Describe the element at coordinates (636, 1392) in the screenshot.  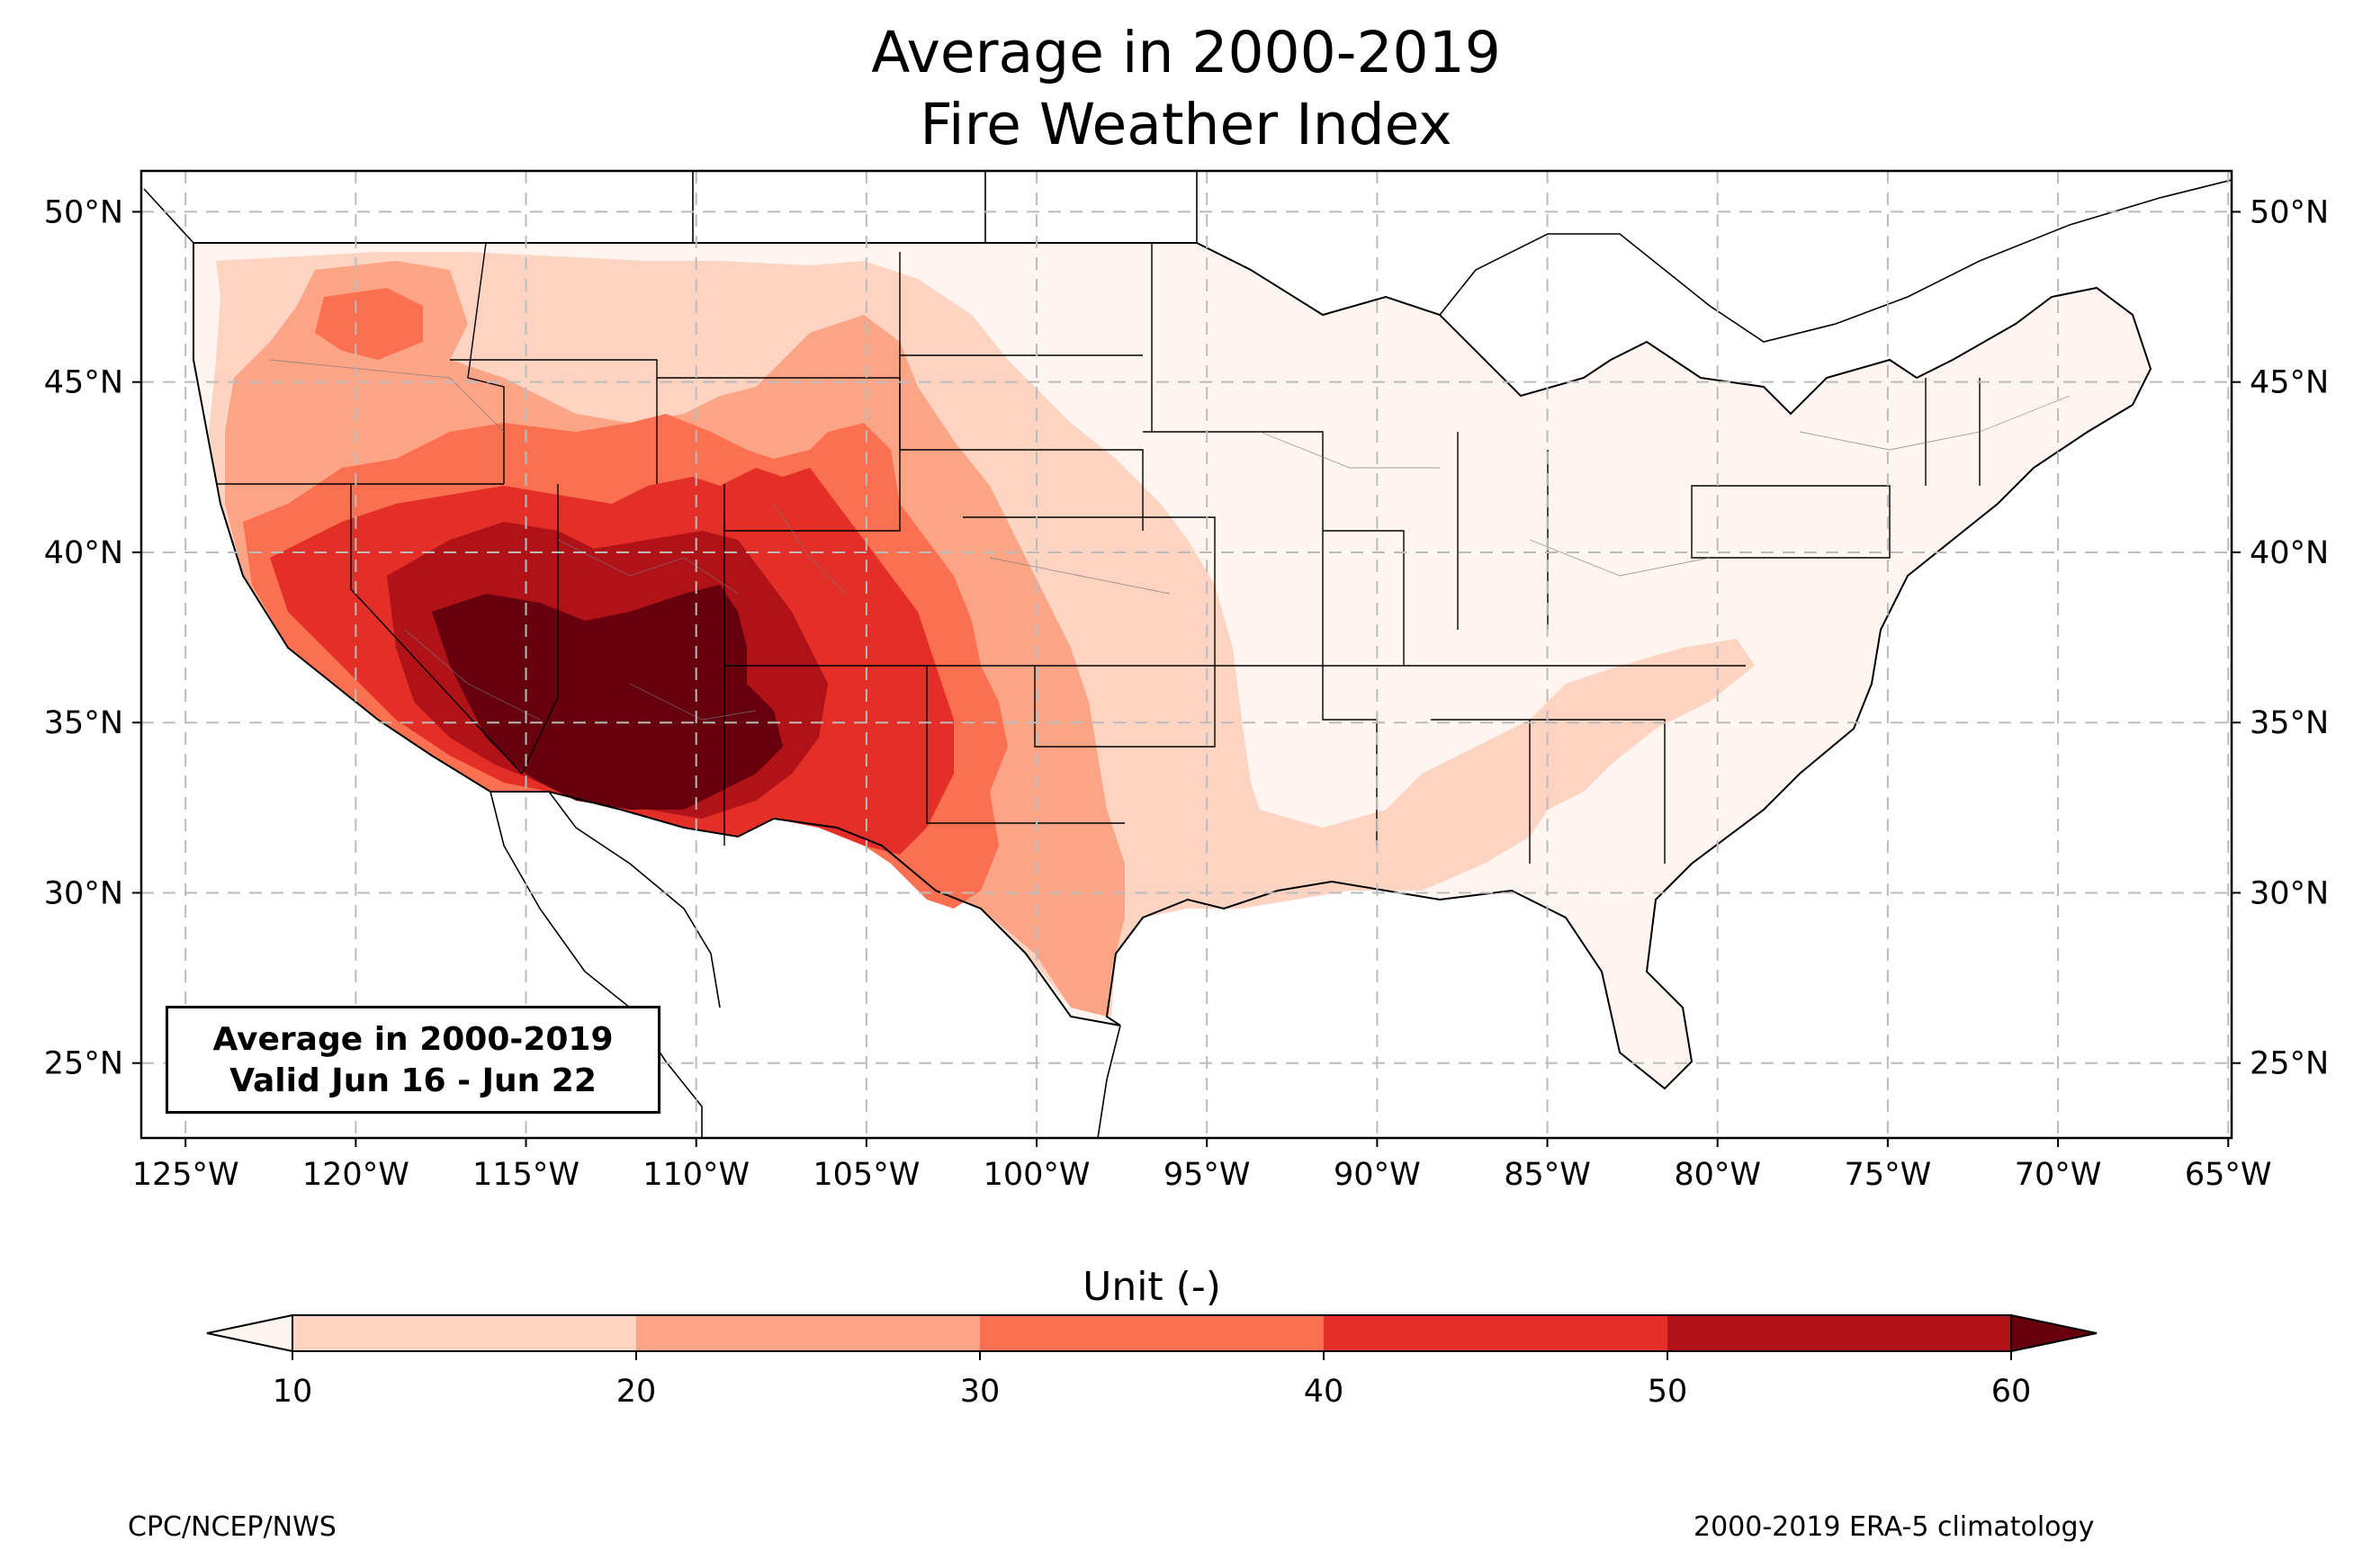
I see `colorbar-tick-label: 20` at that location.